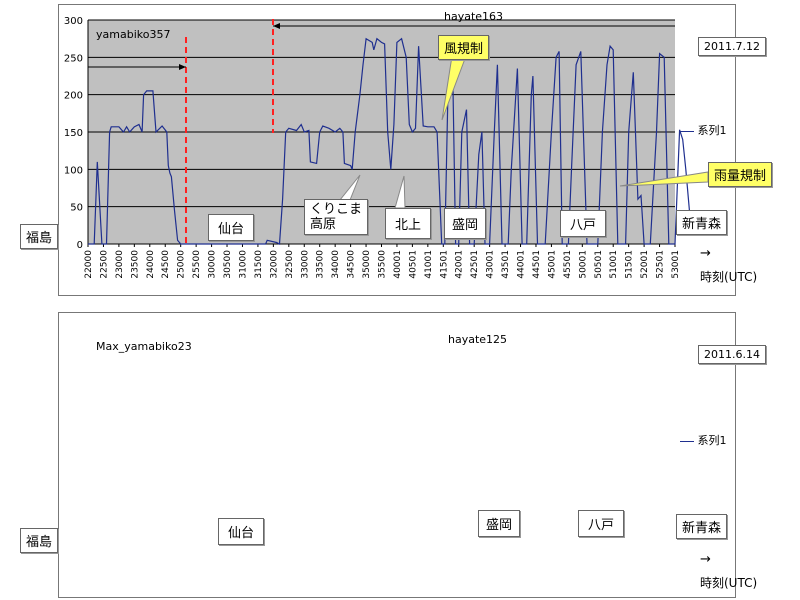  Describe the element at coordinates (213, 264) in the screenshot. I see `x-tick-label: 30000` at that location.